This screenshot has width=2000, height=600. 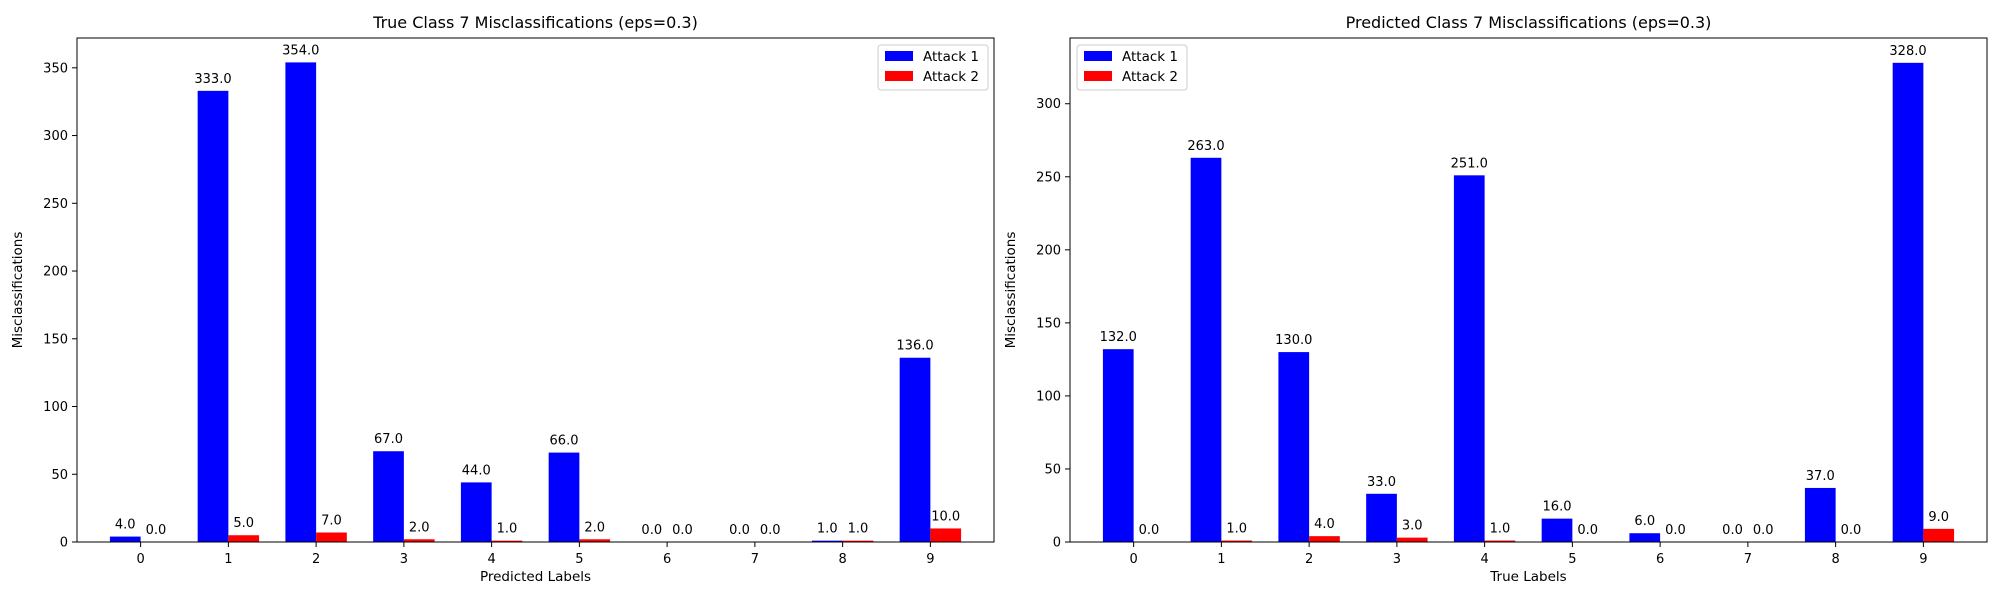 I want to click on chart-1-data-label: 136.0, so click(x=914, y=346).